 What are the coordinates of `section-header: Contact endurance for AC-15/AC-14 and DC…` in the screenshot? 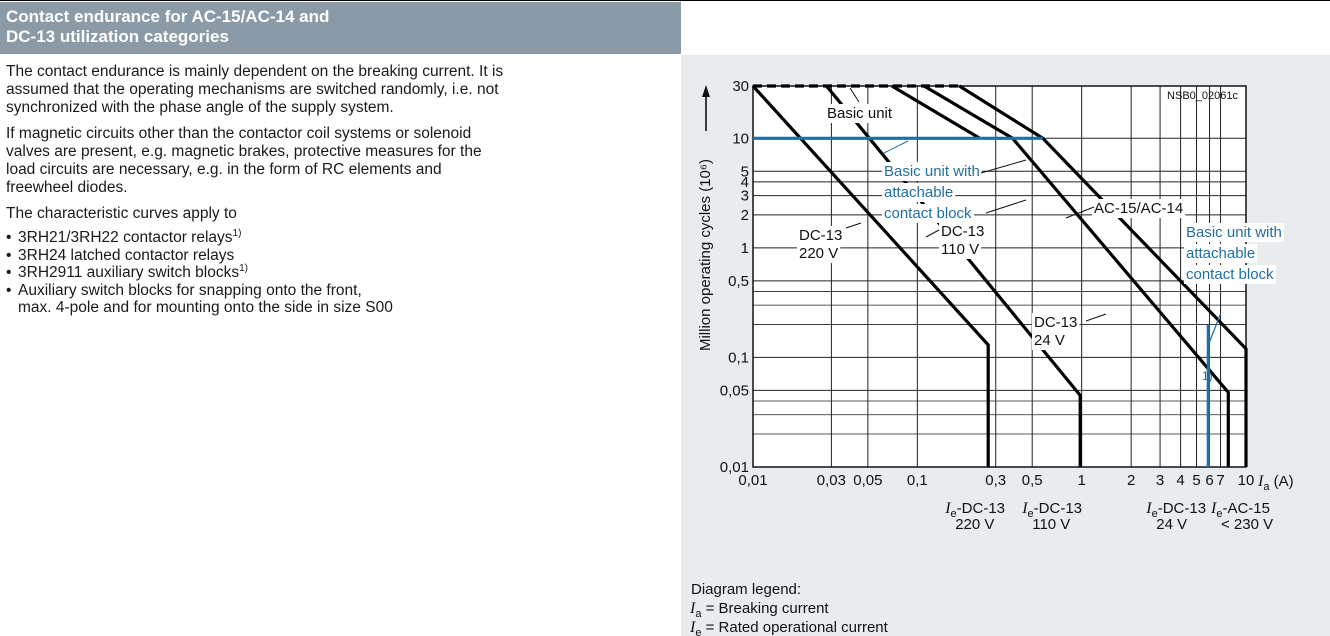 It's located at (340, 28).